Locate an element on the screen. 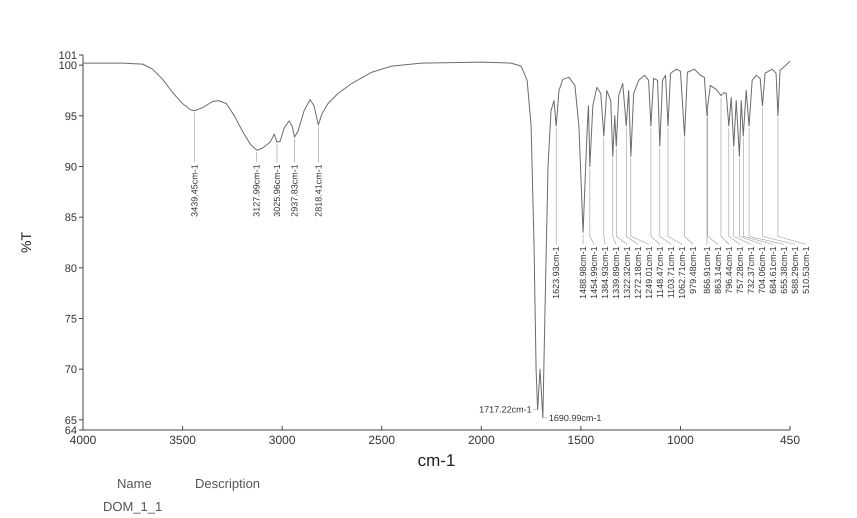 This screenshot has width=857, height=518. annotation: 1384.93cm-1 is located at coordinates (605, 272).